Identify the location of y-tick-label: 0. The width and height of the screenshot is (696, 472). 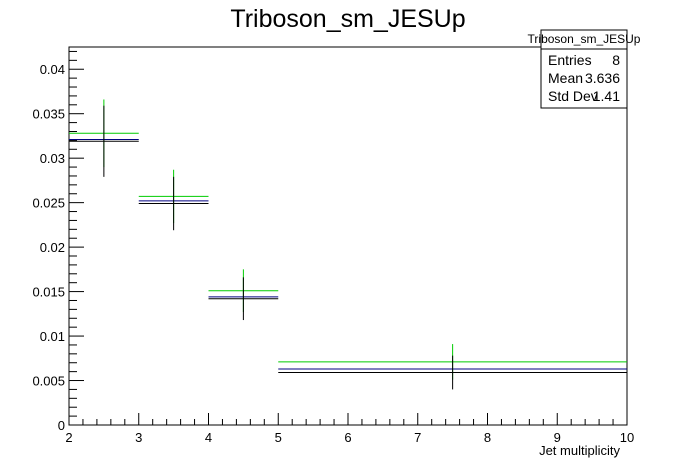
(61, 425).